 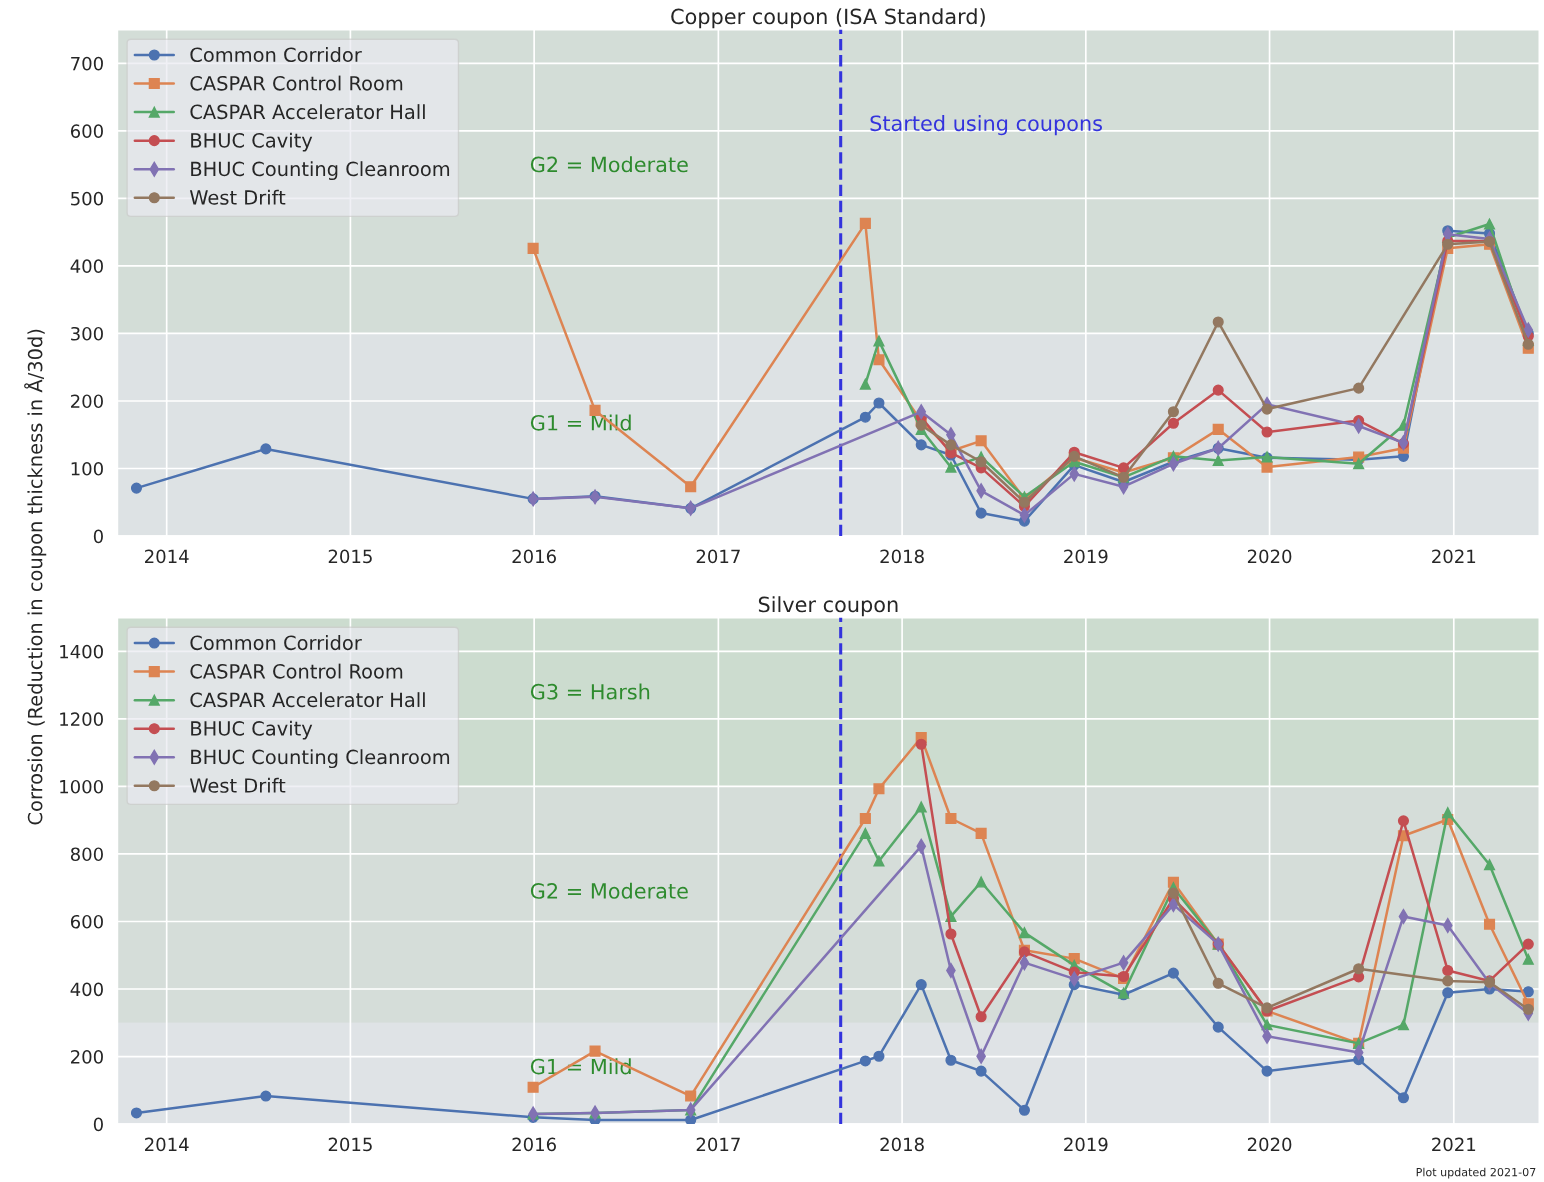 I want to click on band-label: G3 = Harsh, so click(x=590, y=691).